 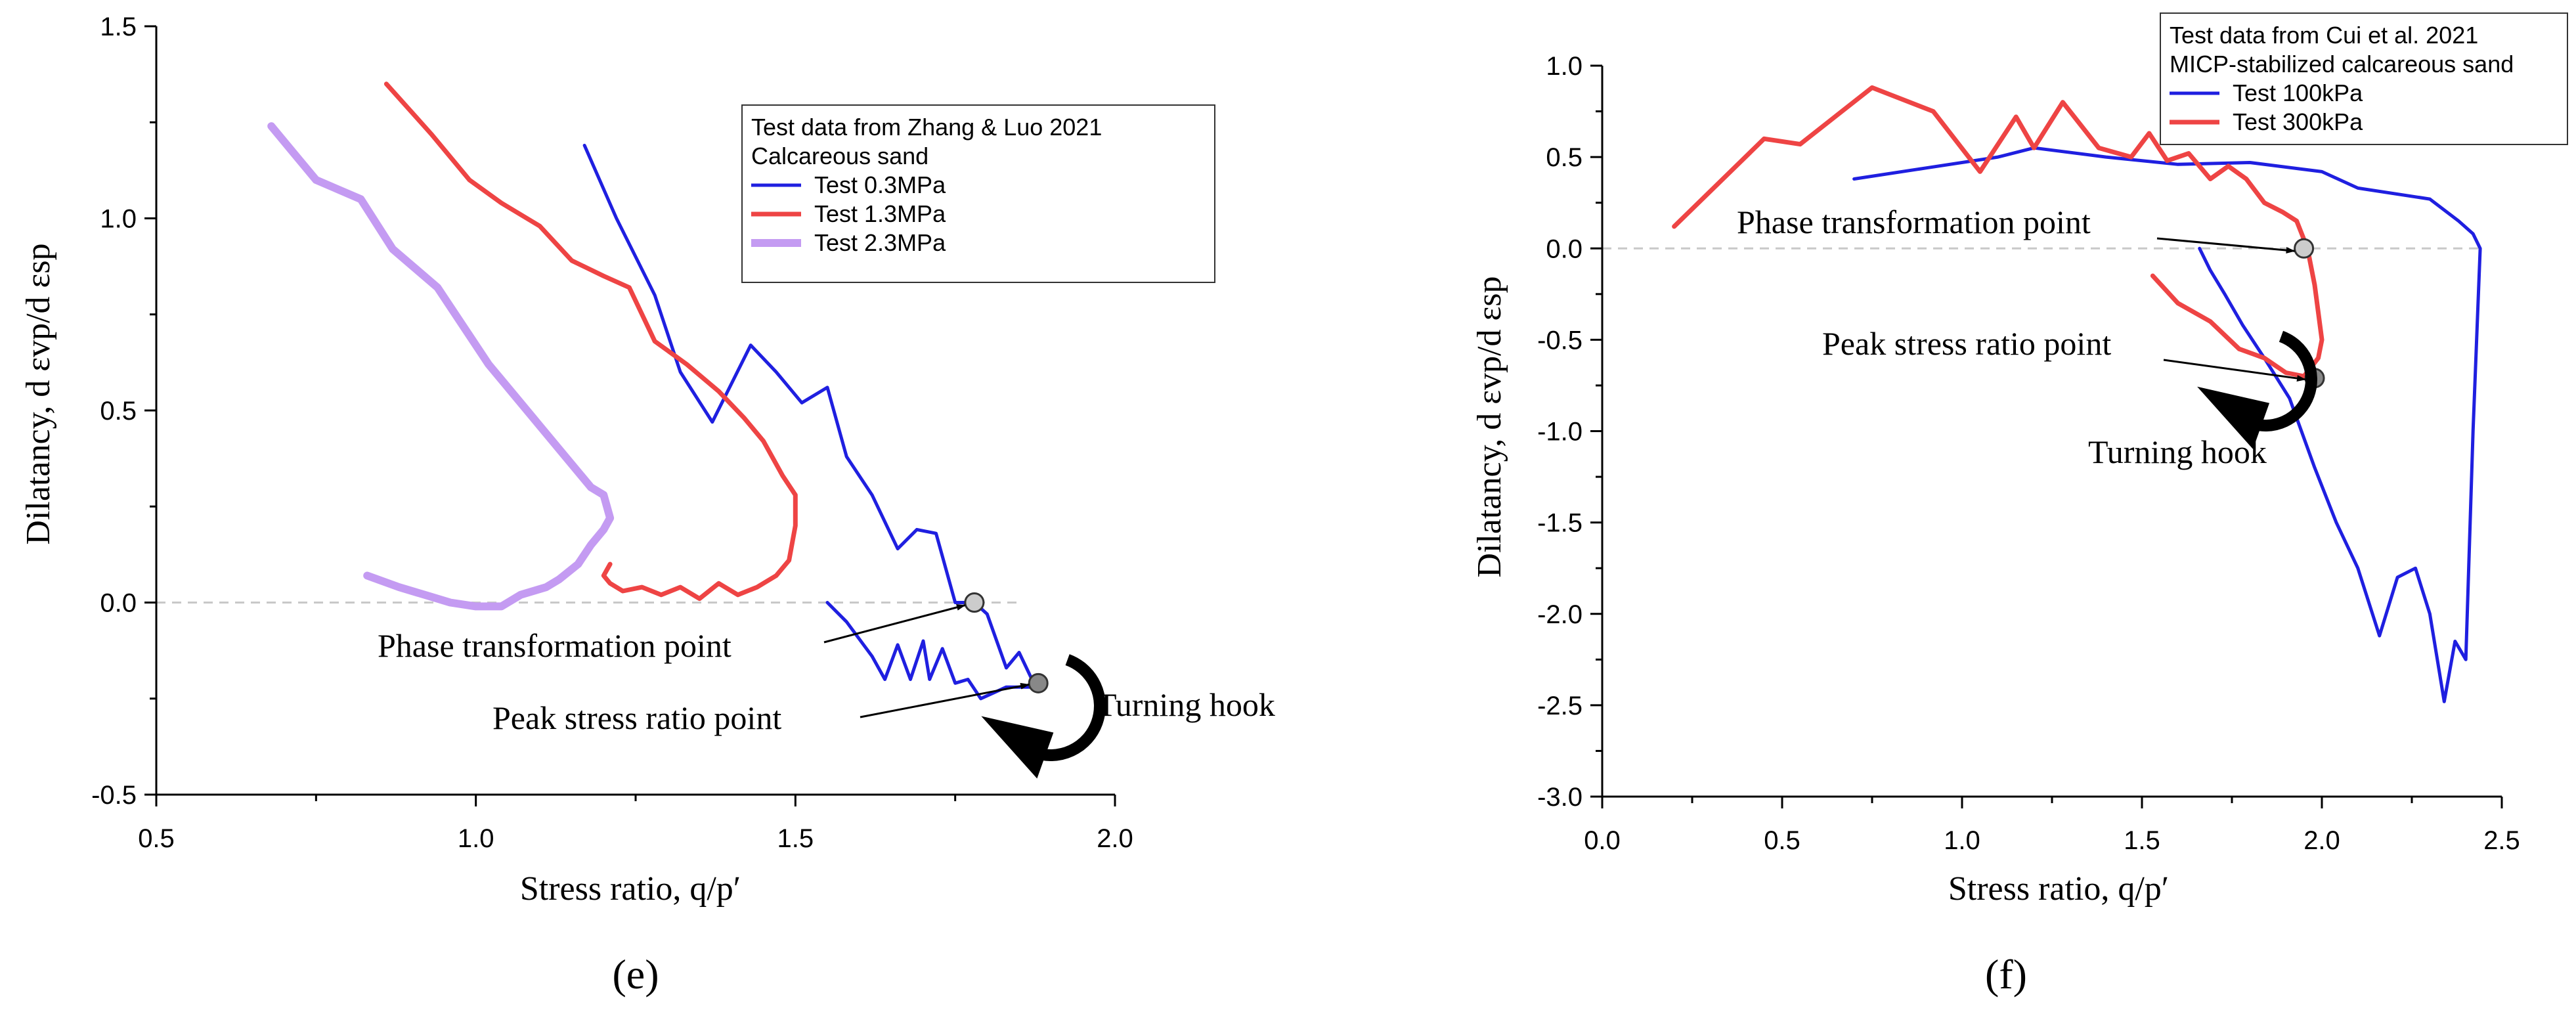 What do you see at coordinates (1560, 706) in the screenshot?
I see `y-tick-label: -2.5` at bounding box center [1560, 706].